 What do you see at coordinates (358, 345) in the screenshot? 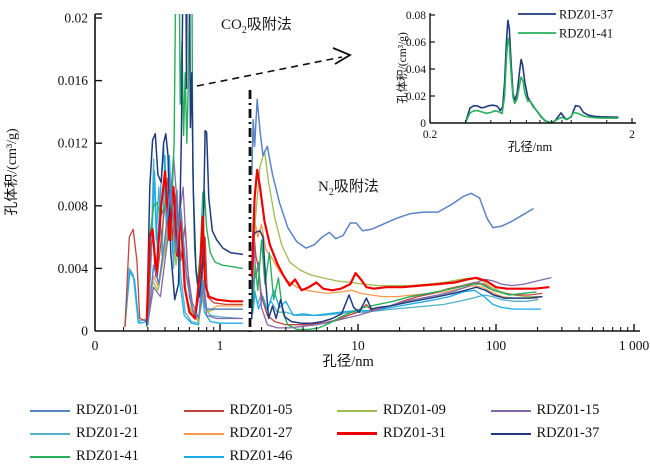
I see `main-x-tick-label: 10` at bounding box center [358, 345].